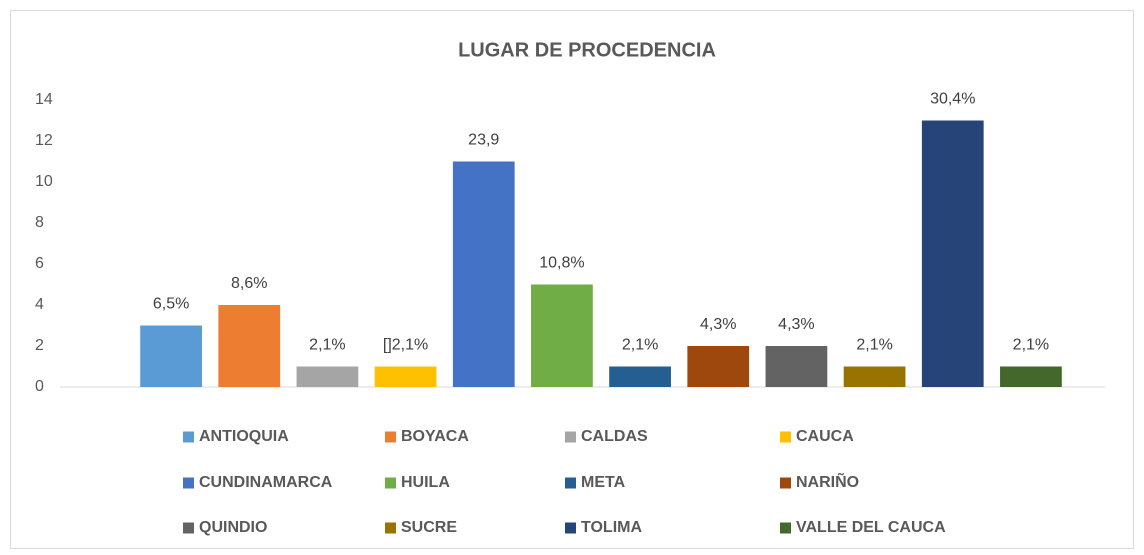  I want to click on chart-title: LUGAR DE PROCEDENCIA, so click(587, 50).